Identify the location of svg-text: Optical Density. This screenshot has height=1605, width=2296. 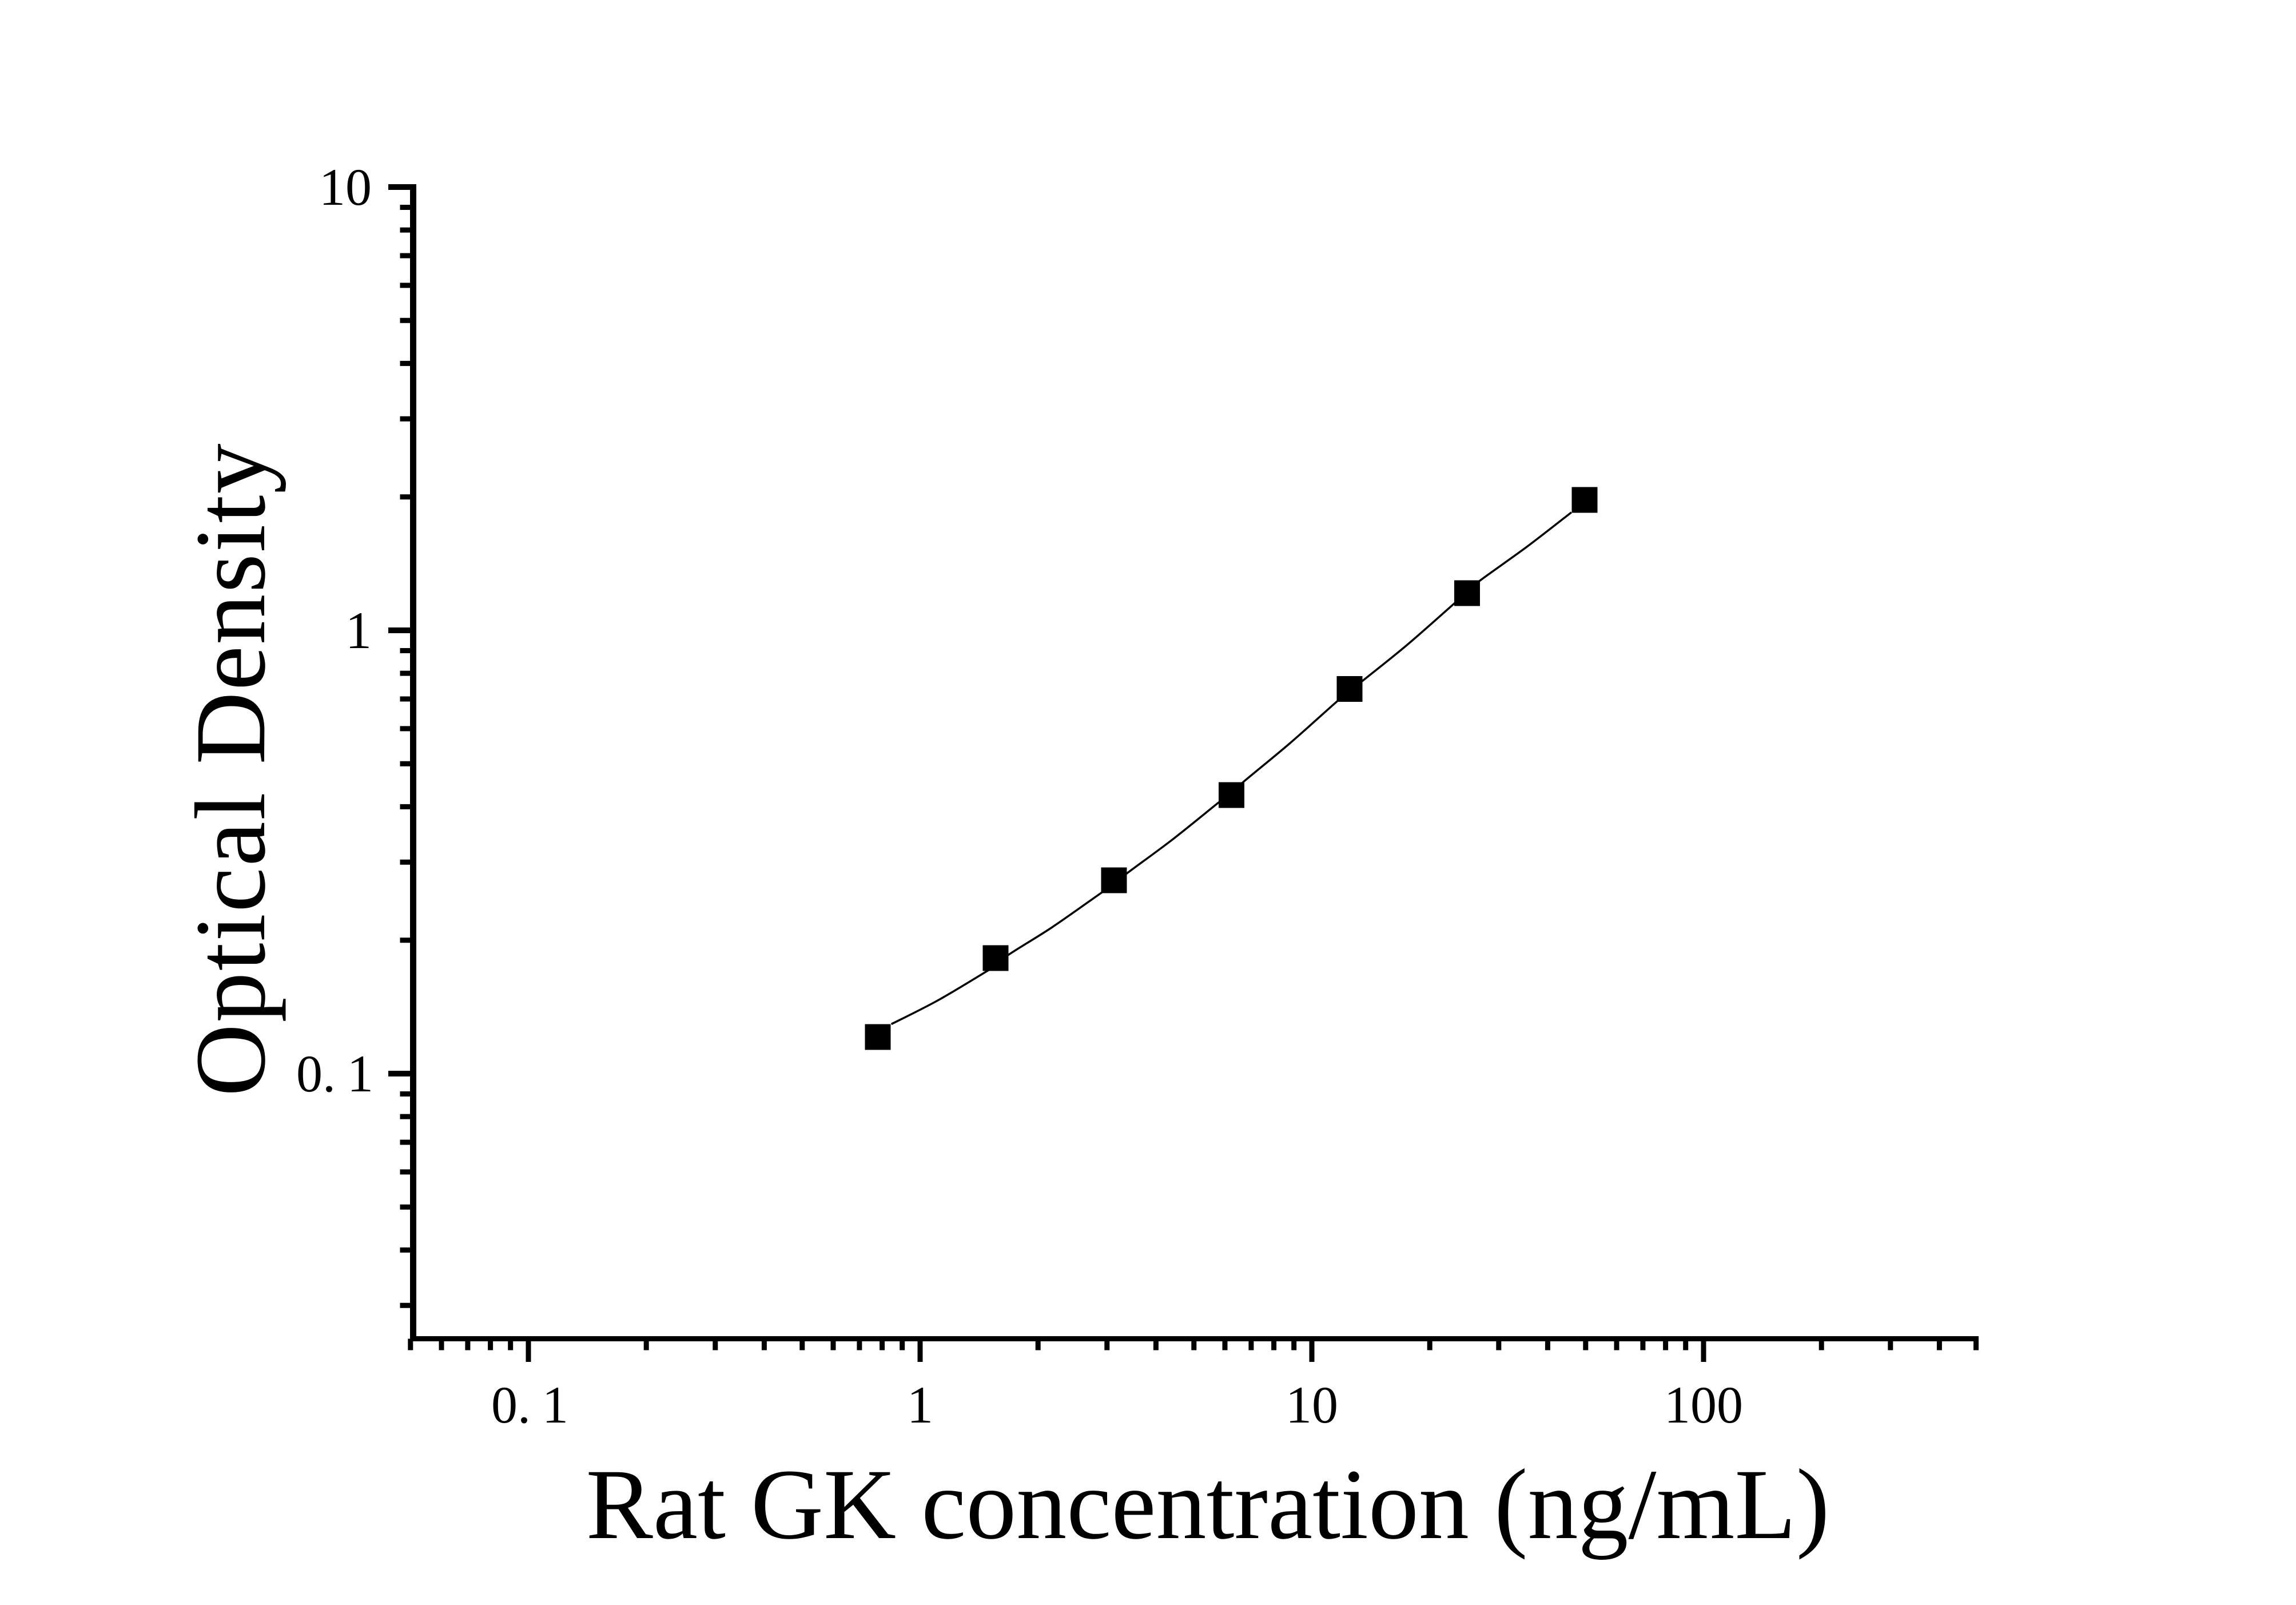
(231, 769).